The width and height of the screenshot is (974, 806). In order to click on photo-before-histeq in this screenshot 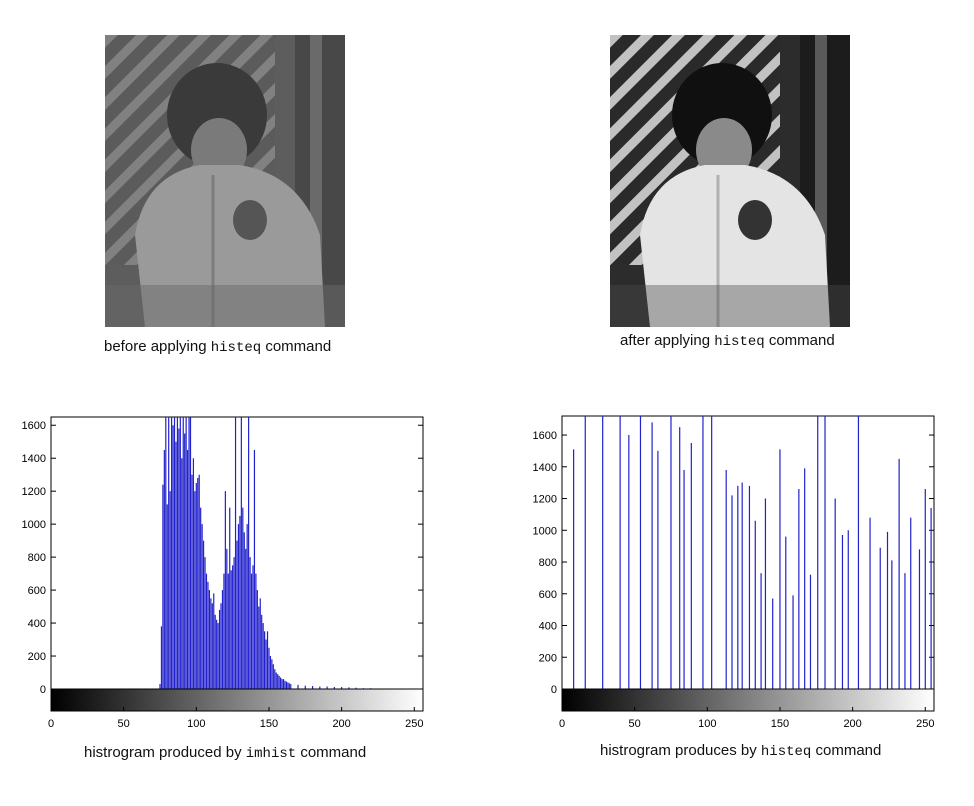, I will do `click(225, 181)`.